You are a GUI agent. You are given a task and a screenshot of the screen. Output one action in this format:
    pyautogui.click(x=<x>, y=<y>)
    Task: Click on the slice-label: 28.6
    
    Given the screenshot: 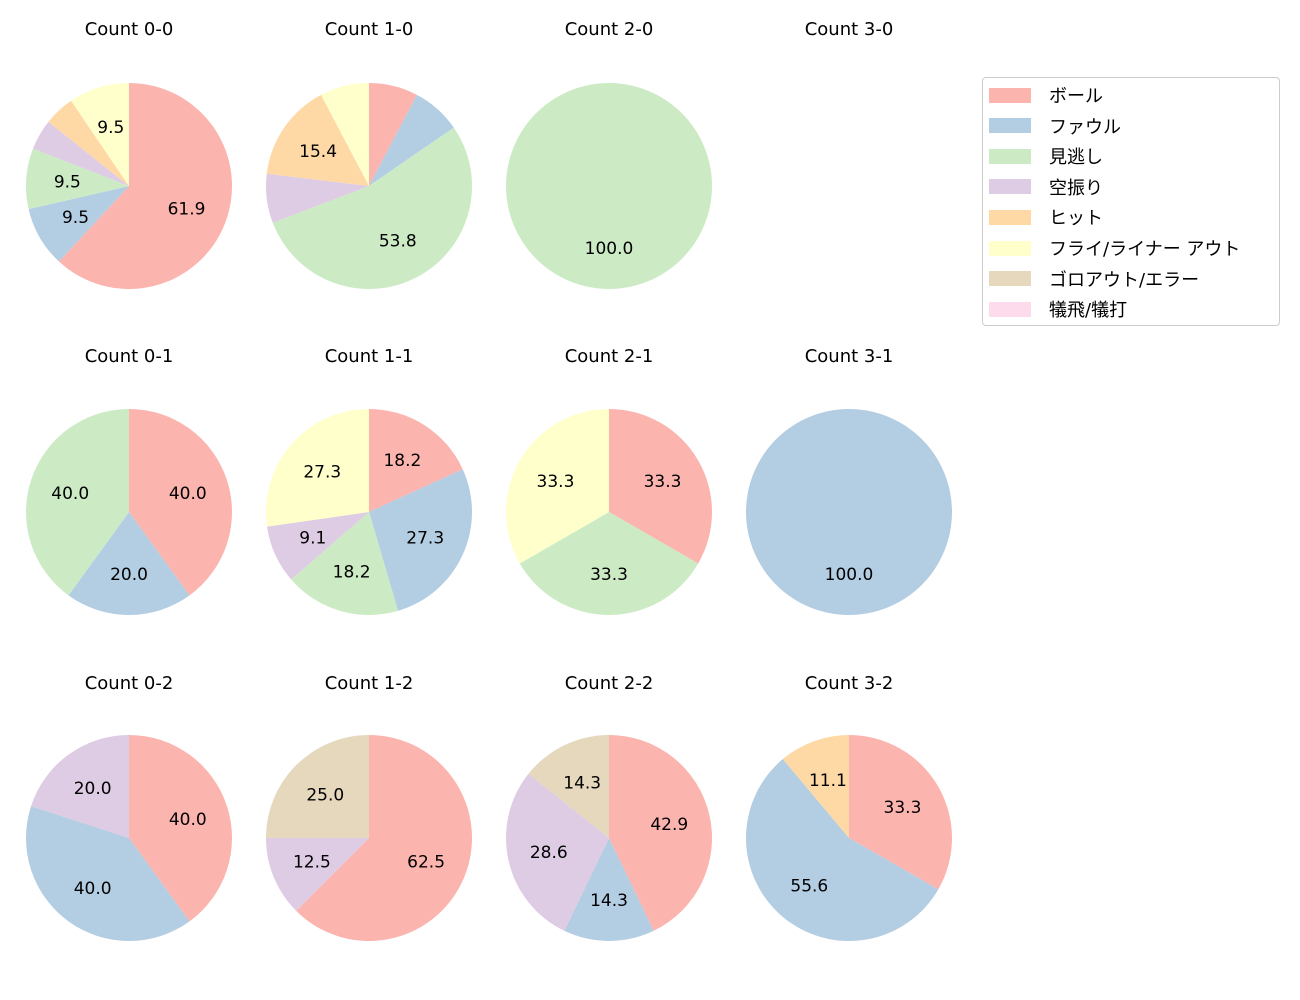 What is the action you would take?
    pyautogui.click(x=549, y=853)
    